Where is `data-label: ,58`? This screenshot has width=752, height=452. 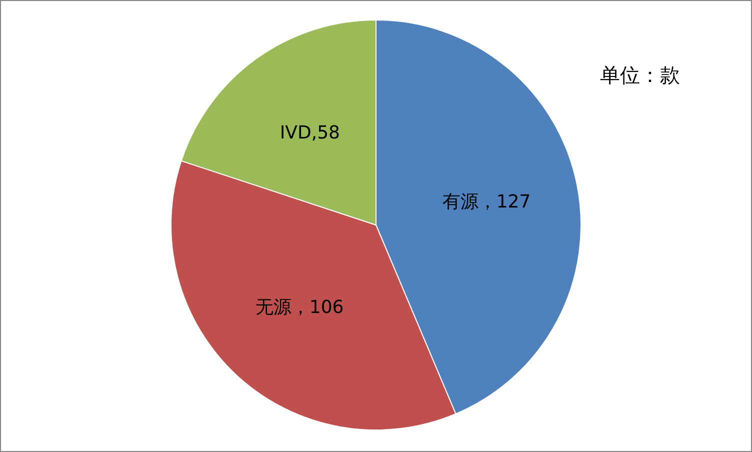
data-label: ,58 is located at coordinates (325, 133).